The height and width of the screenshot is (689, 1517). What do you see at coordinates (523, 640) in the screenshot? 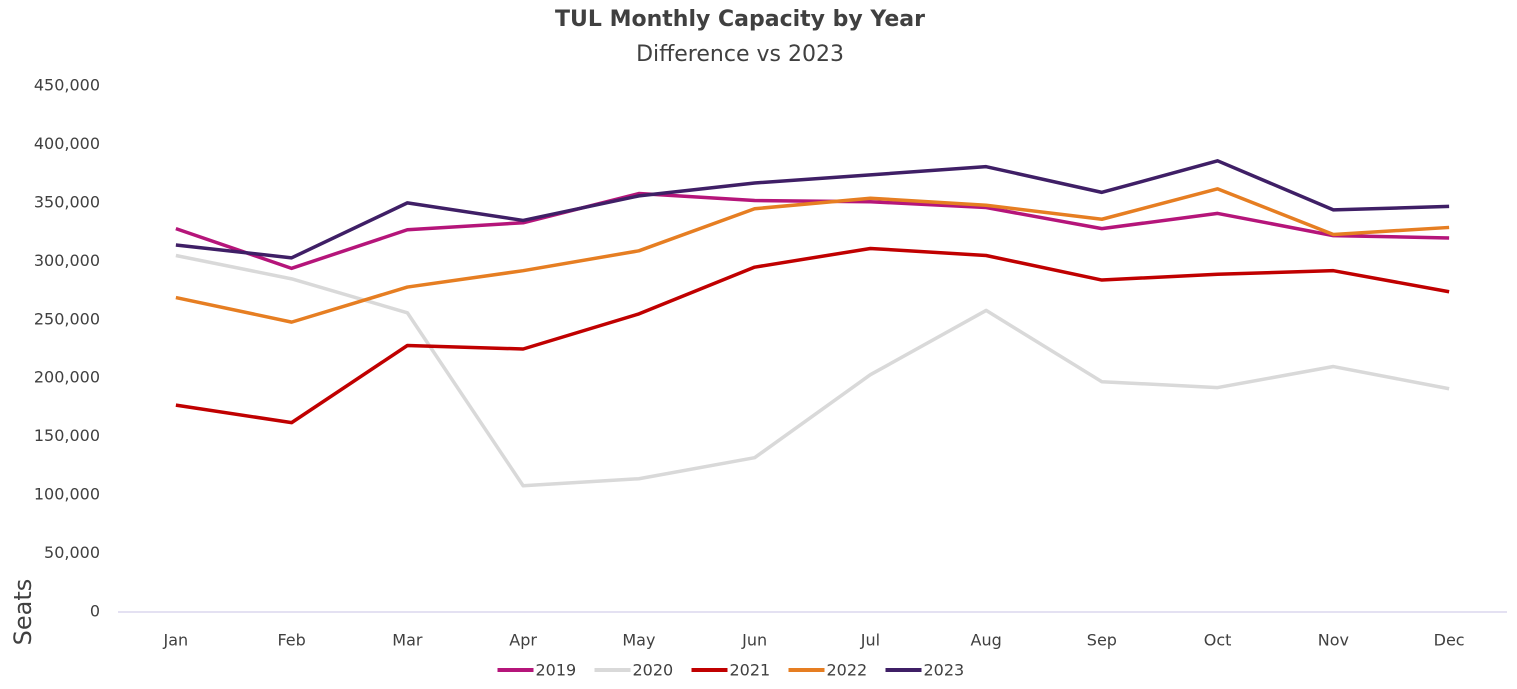
I see `x-tick-label: Apr` at bounding box center [523, 640].